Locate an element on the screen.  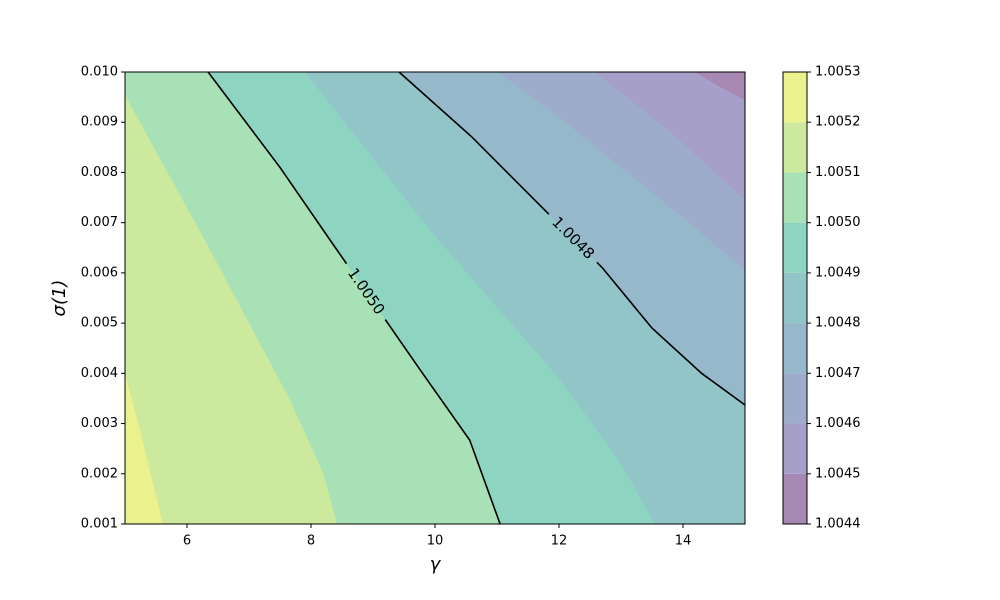
y-tick-label: 0.004 is located at coordinates (99, 373).